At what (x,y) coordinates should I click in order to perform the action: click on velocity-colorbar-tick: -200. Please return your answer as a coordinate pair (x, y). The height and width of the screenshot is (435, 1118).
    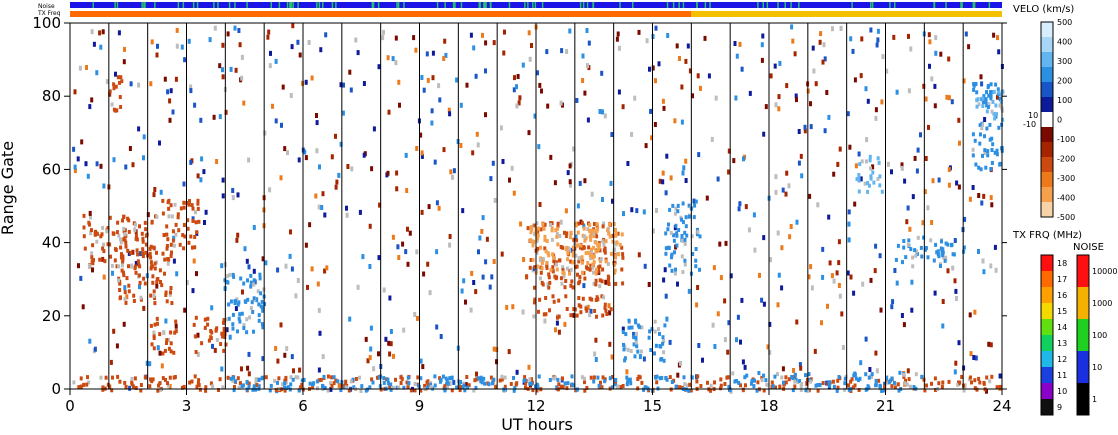
    Looking at the image, I should click on (1066, 159).